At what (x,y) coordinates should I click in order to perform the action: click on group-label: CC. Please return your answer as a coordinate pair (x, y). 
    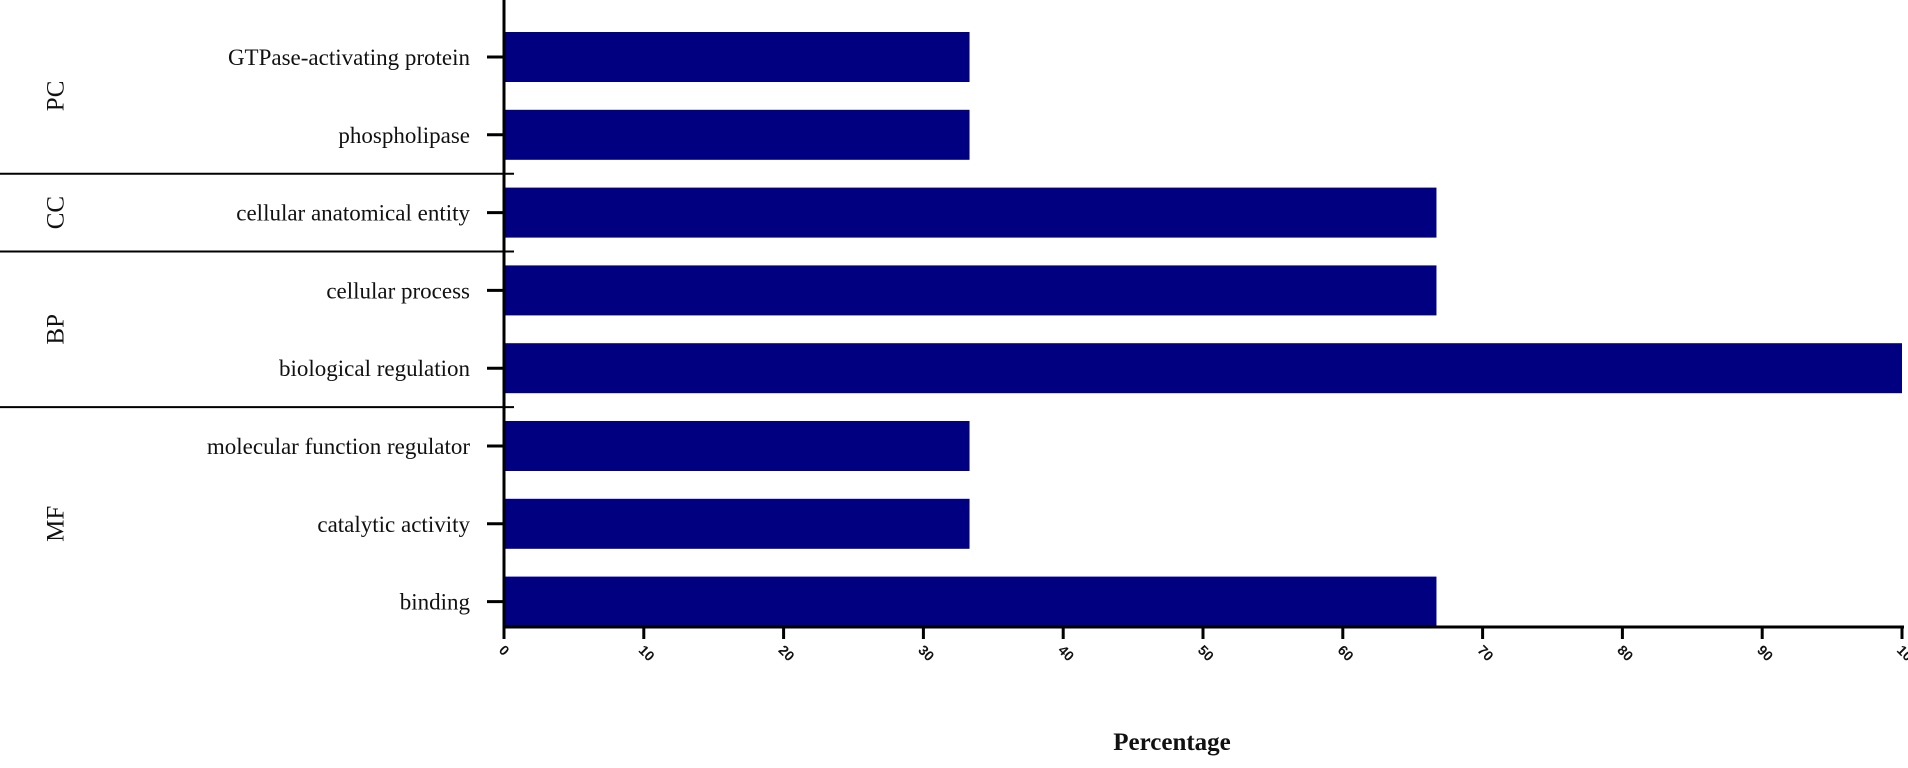
    Looking at the image, I should click on (56, 212).